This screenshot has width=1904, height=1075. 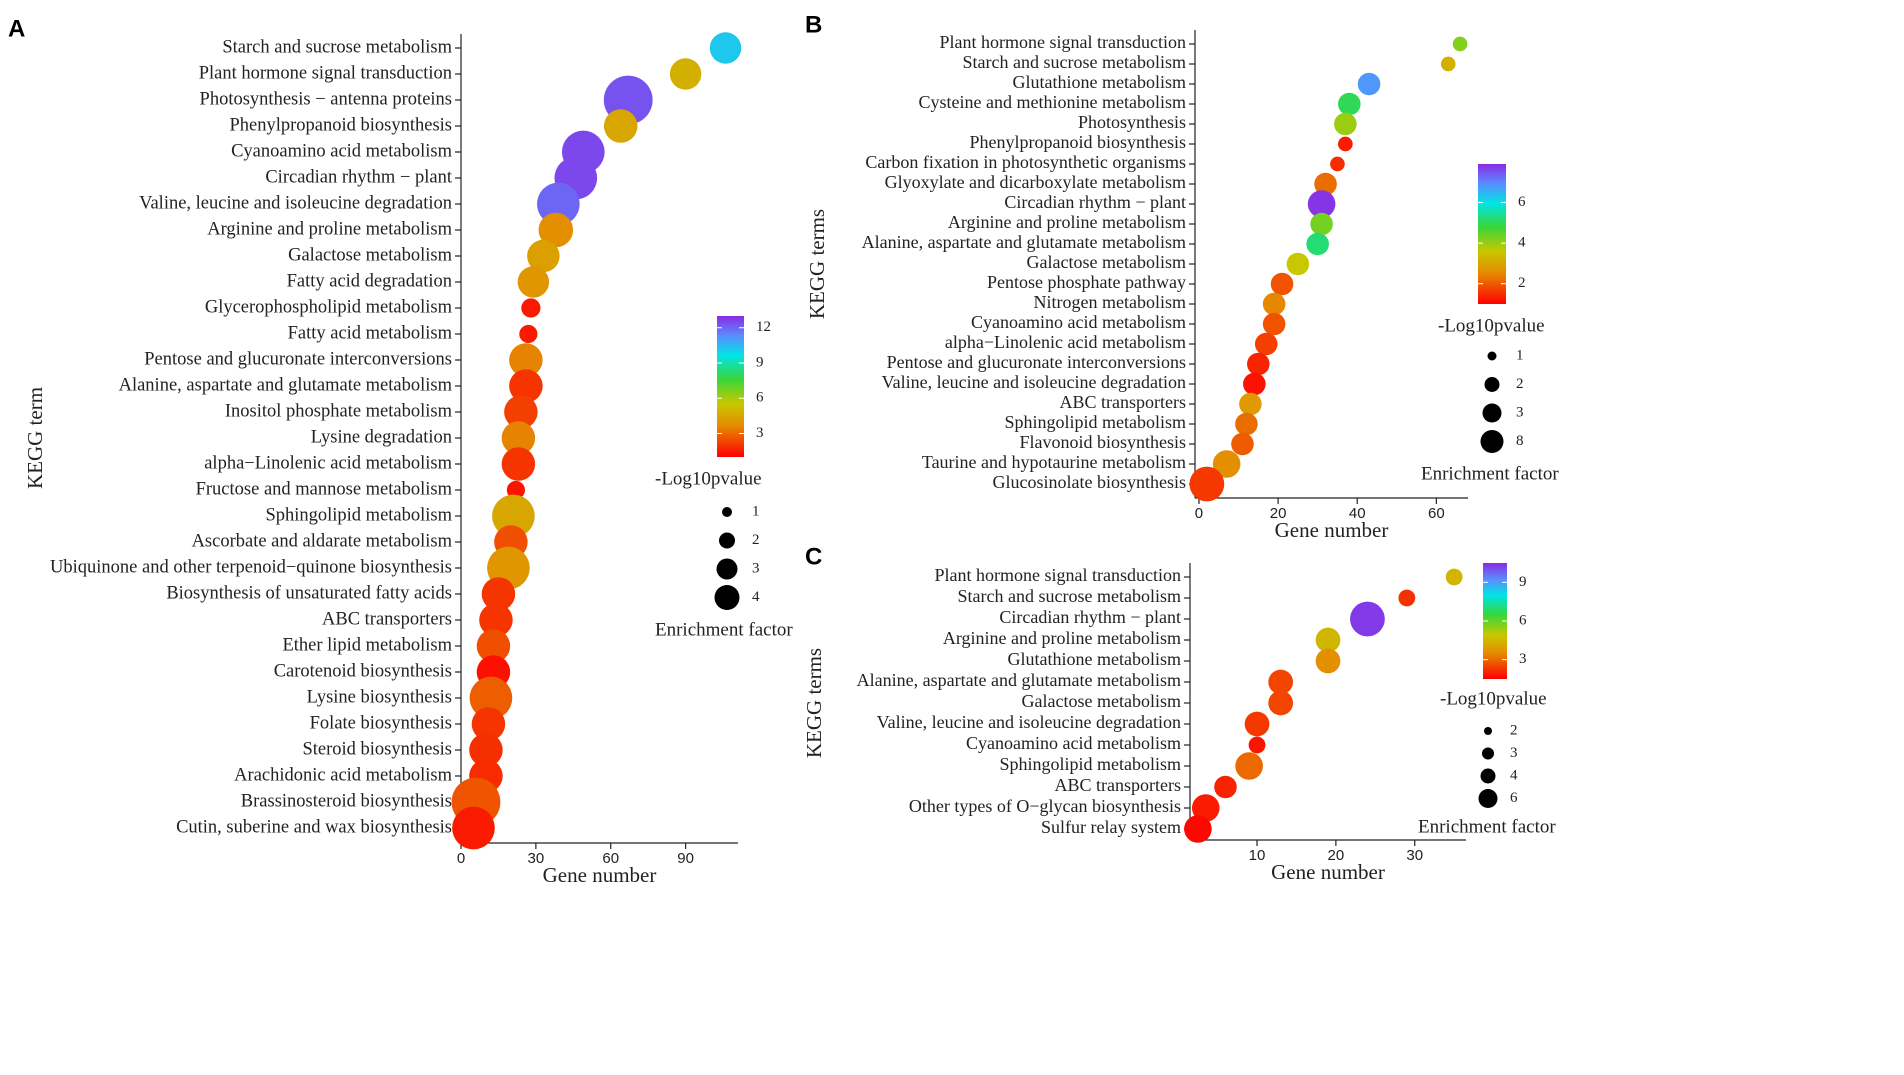 What do you see at coordinates (1111, 827) in the screenshot?
I see `kegg-term-label: Sulfur relay system` at bounding box center [1111, 827].